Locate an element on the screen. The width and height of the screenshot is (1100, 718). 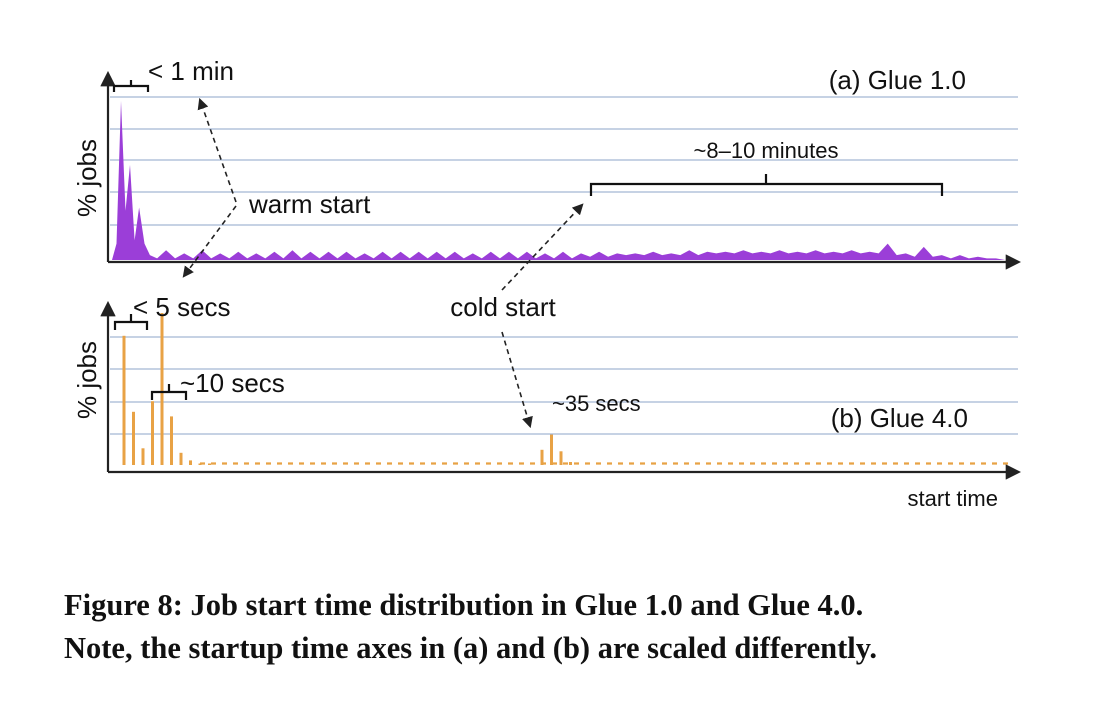
warm-start-arrow-up is located at coordinates (217, 150).